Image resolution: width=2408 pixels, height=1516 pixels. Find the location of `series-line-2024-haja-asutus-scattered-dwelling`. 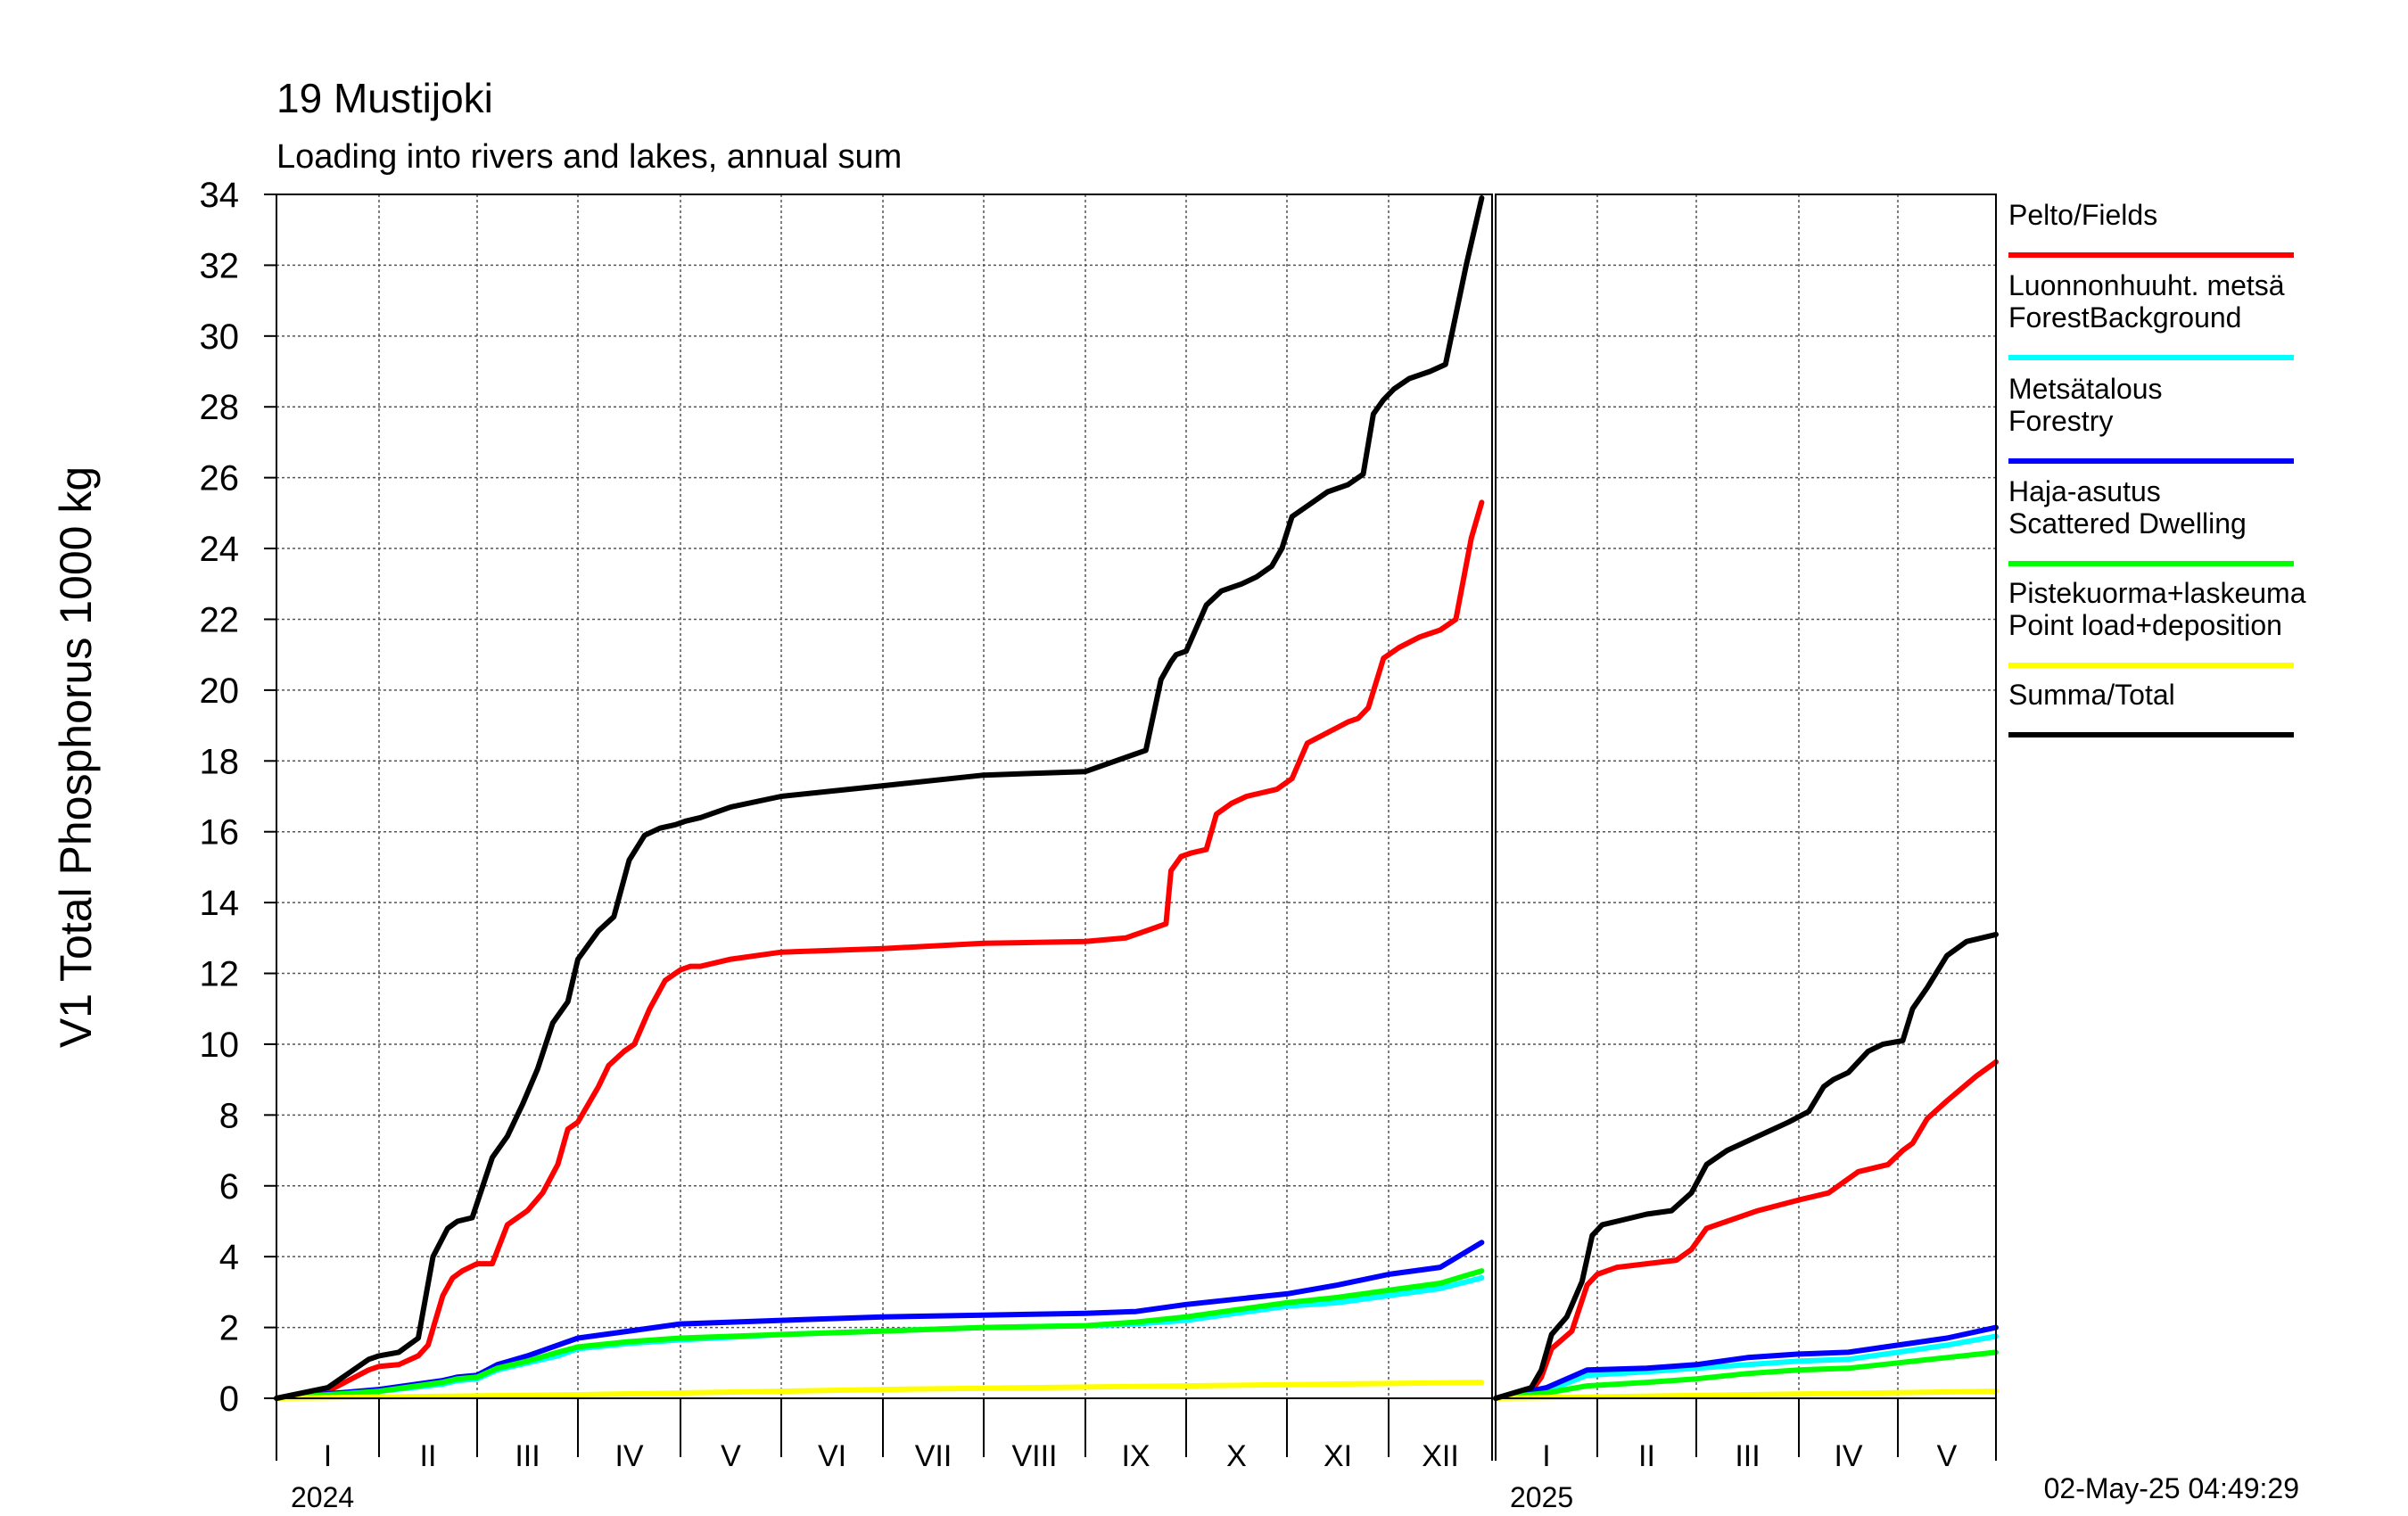

series-line-2024-haja-asutus-scattered-dwelling is located at coordinates (880, 1334).